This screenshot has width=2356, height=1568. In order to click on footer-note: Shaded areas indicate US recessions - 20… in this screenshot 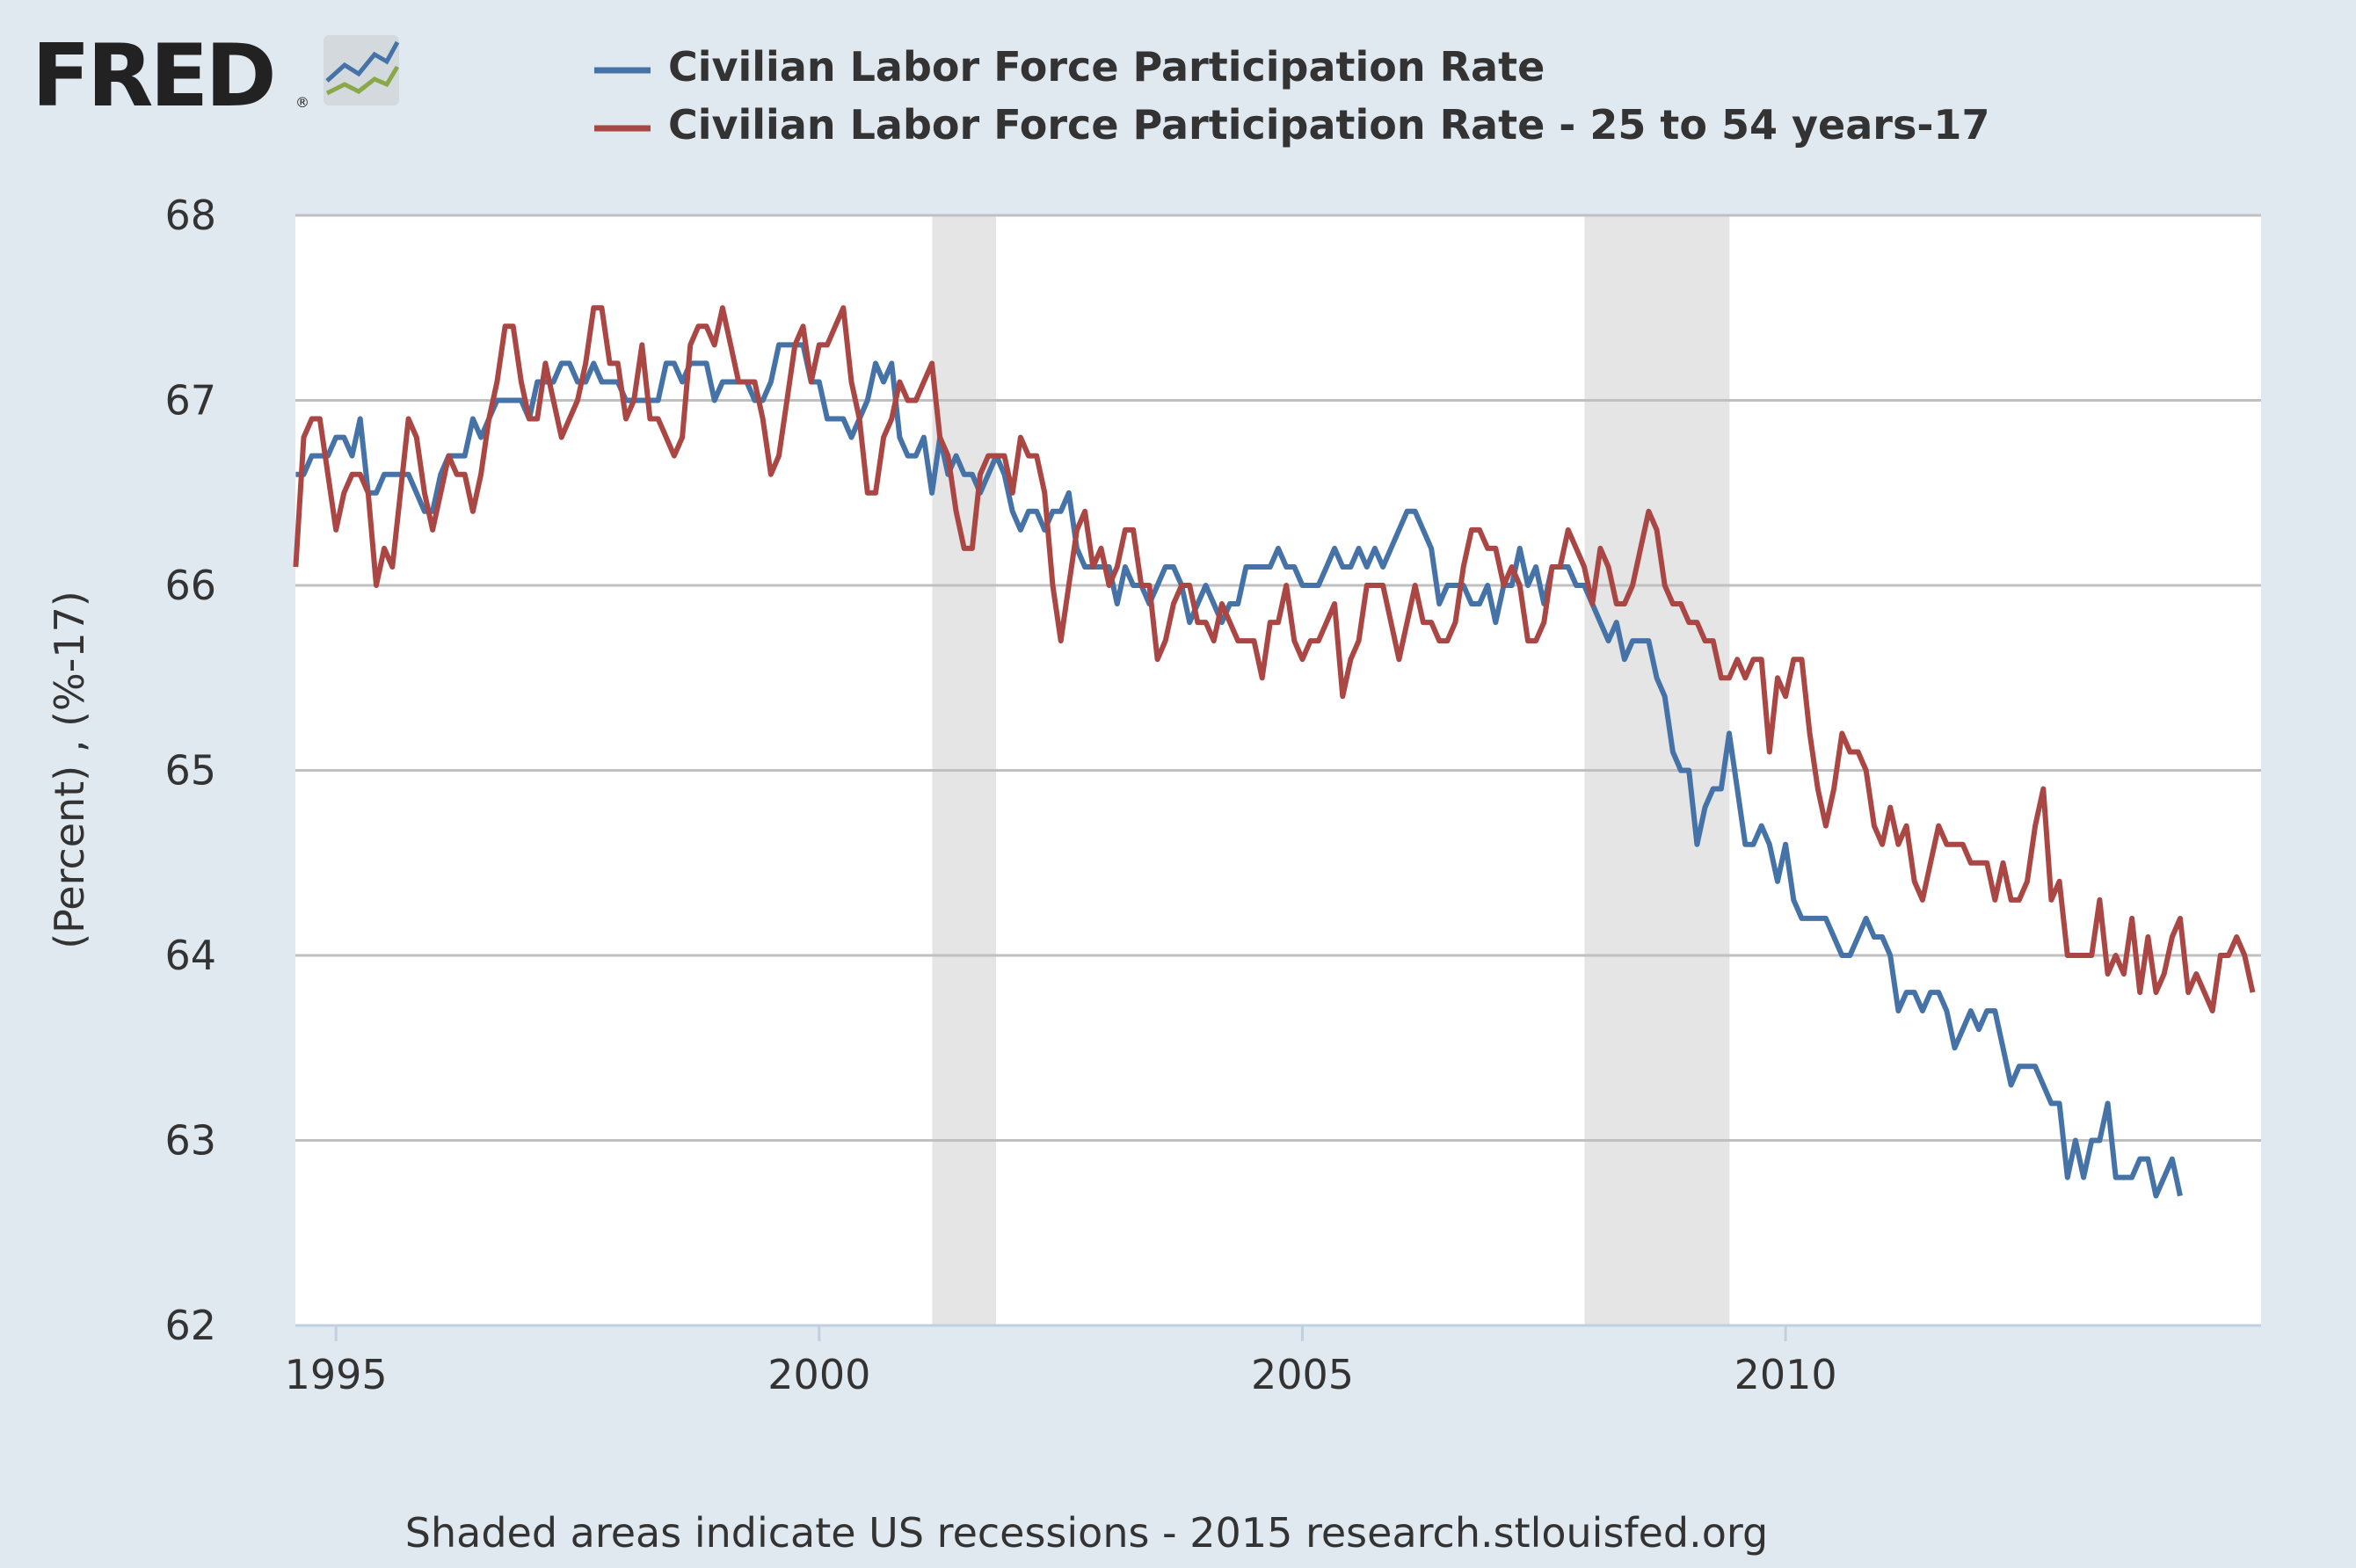, I will do `click(1086, 1533)`.